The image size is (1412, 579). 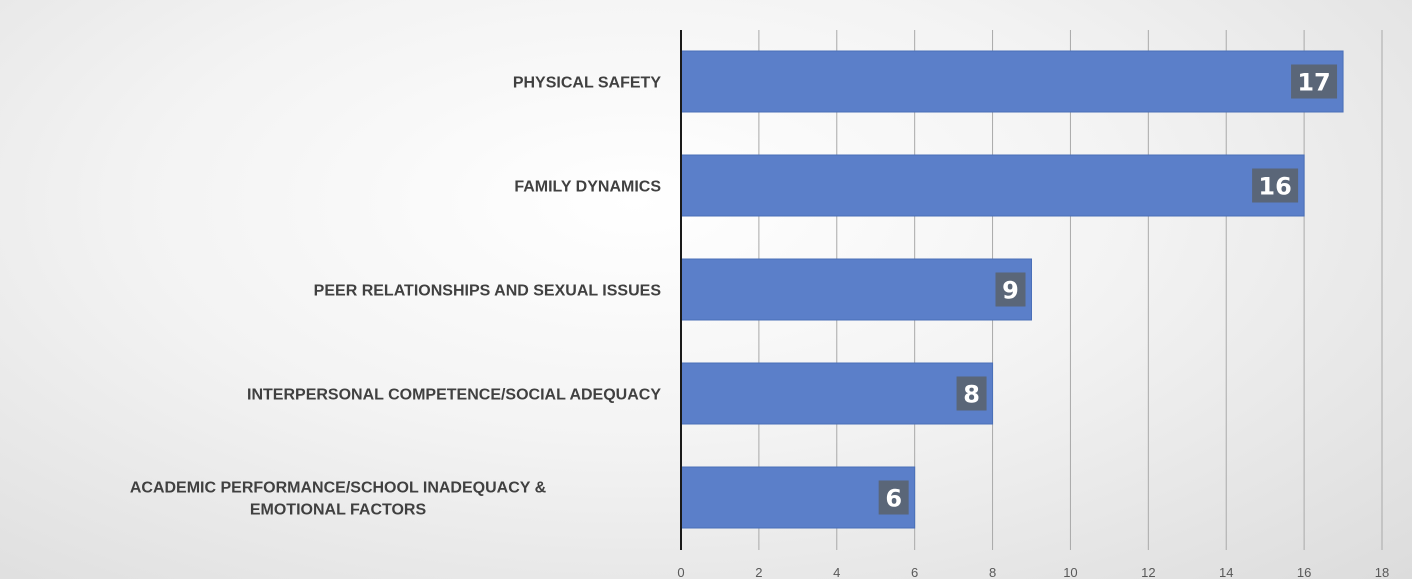 I want to click on x-tick-label: 10, so click(x=1070, y=572).